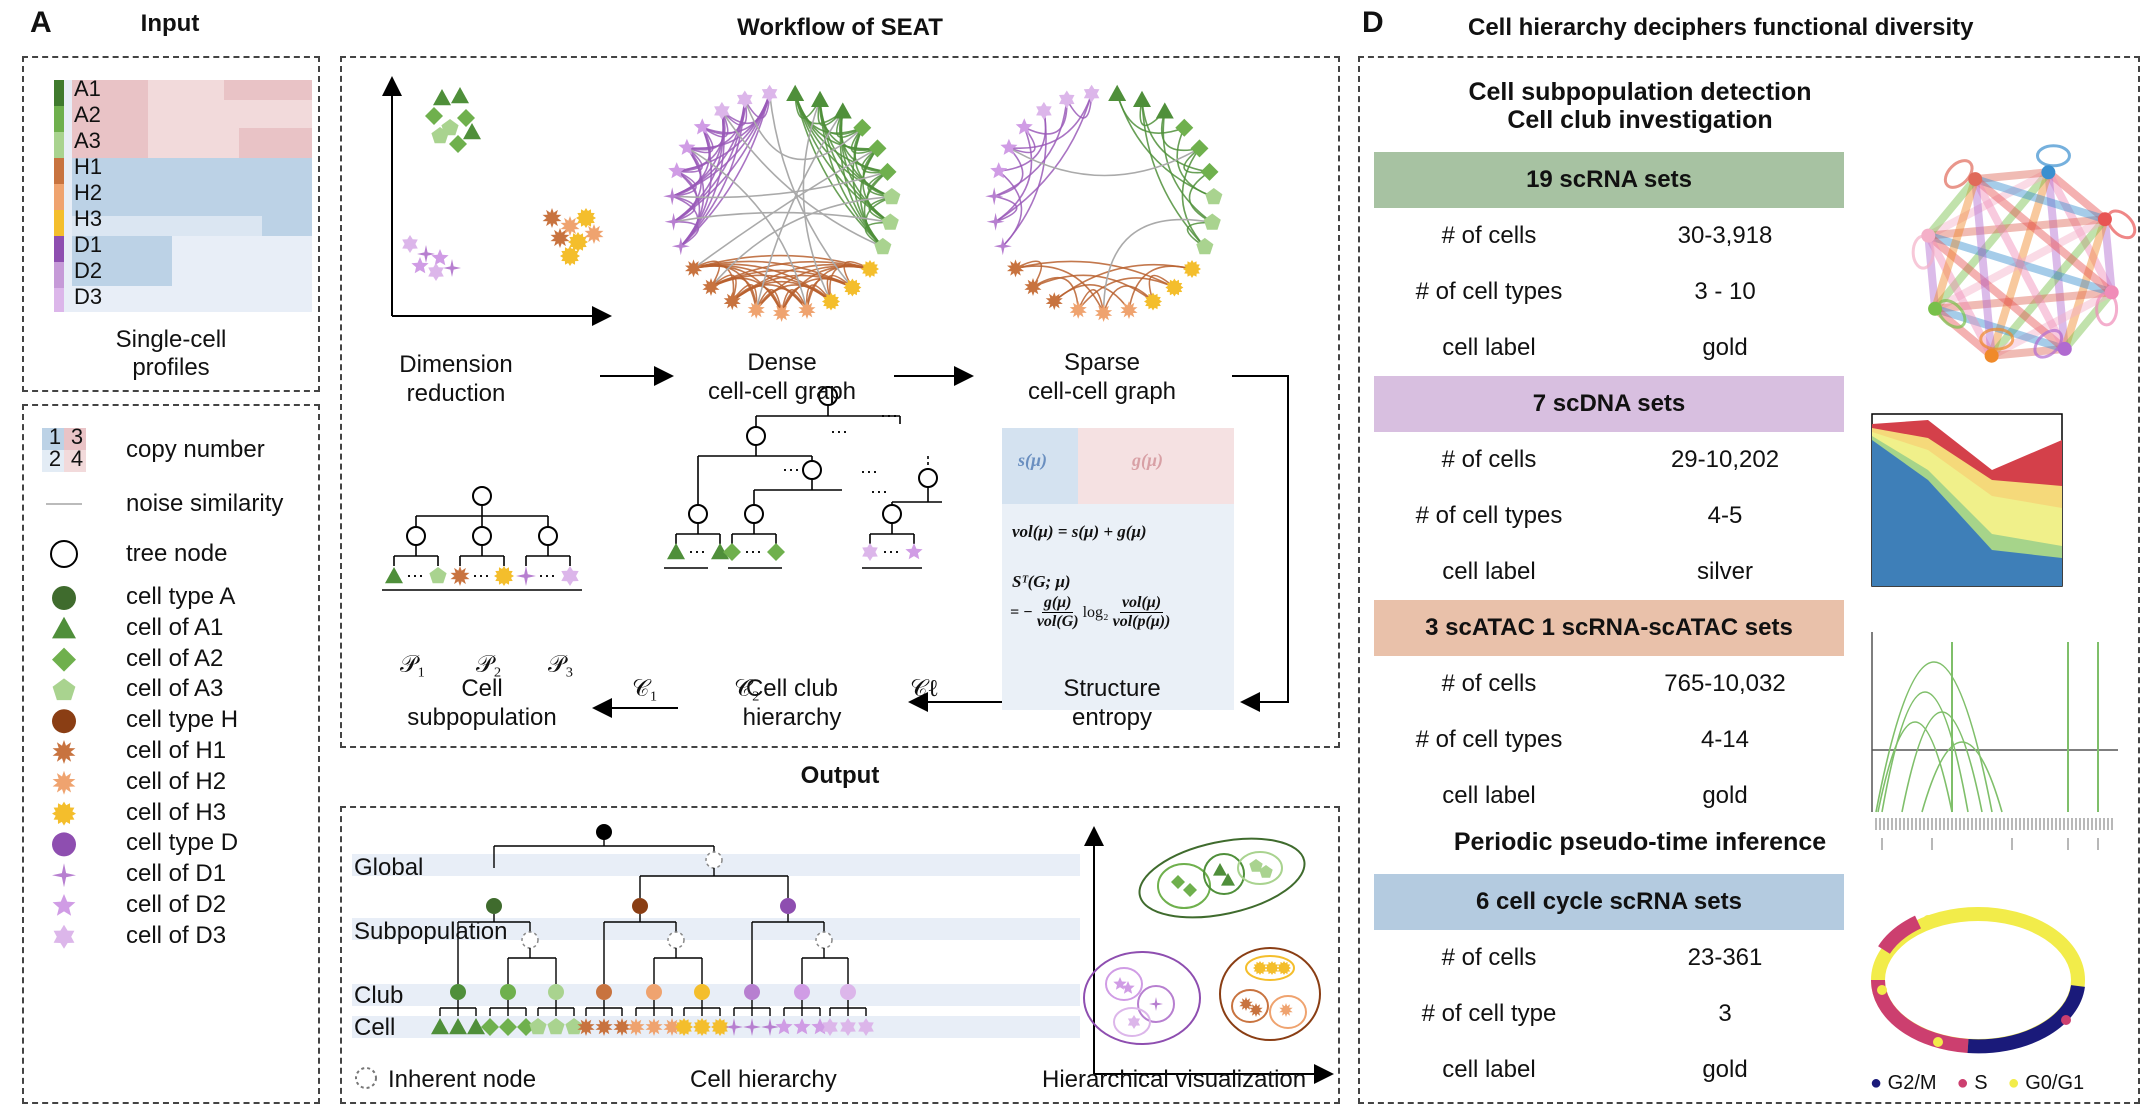 The width and height of the screenshot is (2146, 1110). Describe the element at coordinates (824, 940) in the screenshot. I see `inherent-node` at that location.